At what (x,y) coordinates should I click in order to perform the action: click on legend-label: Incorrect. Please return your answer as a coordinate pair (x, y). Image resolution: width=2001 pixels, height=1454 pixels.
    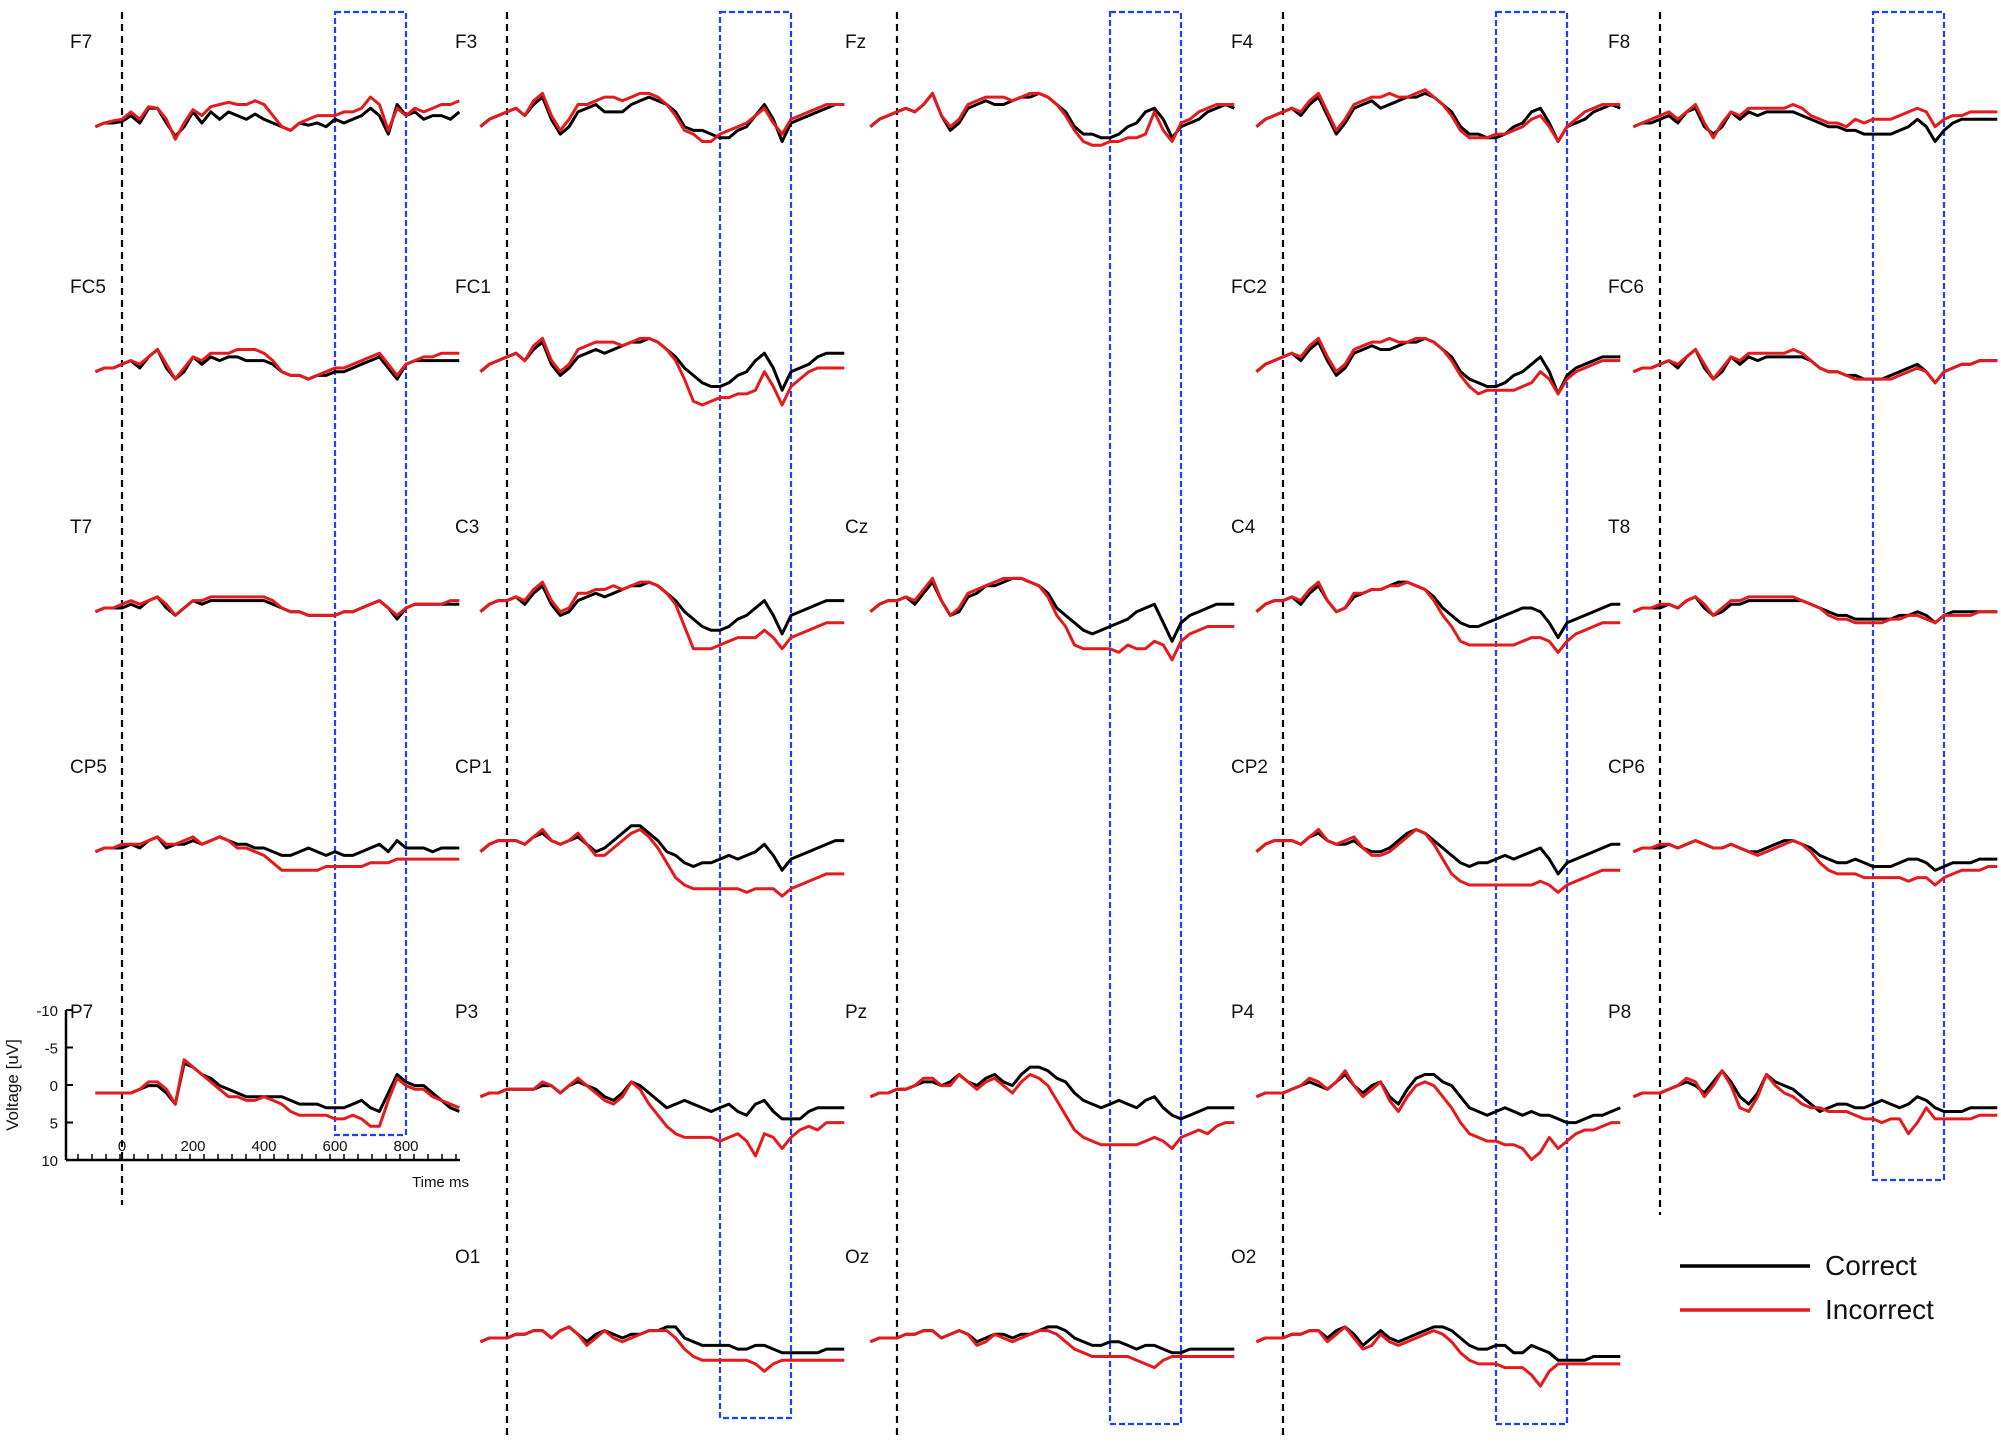
    Looking at the image, I should click on (1879, 1309).